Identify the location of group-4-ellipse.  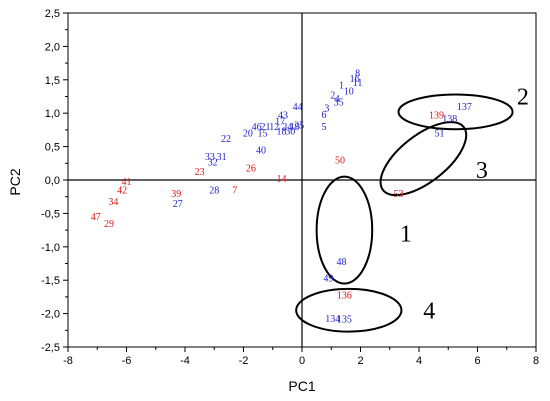
(349, 310).